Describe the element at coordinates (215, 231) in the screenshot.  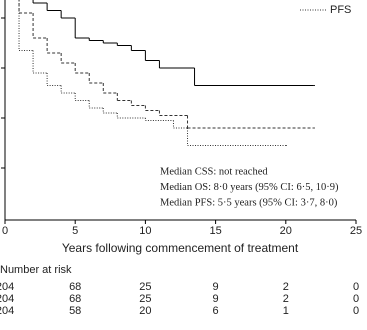
I see `x-tick-label: 15` at that location.